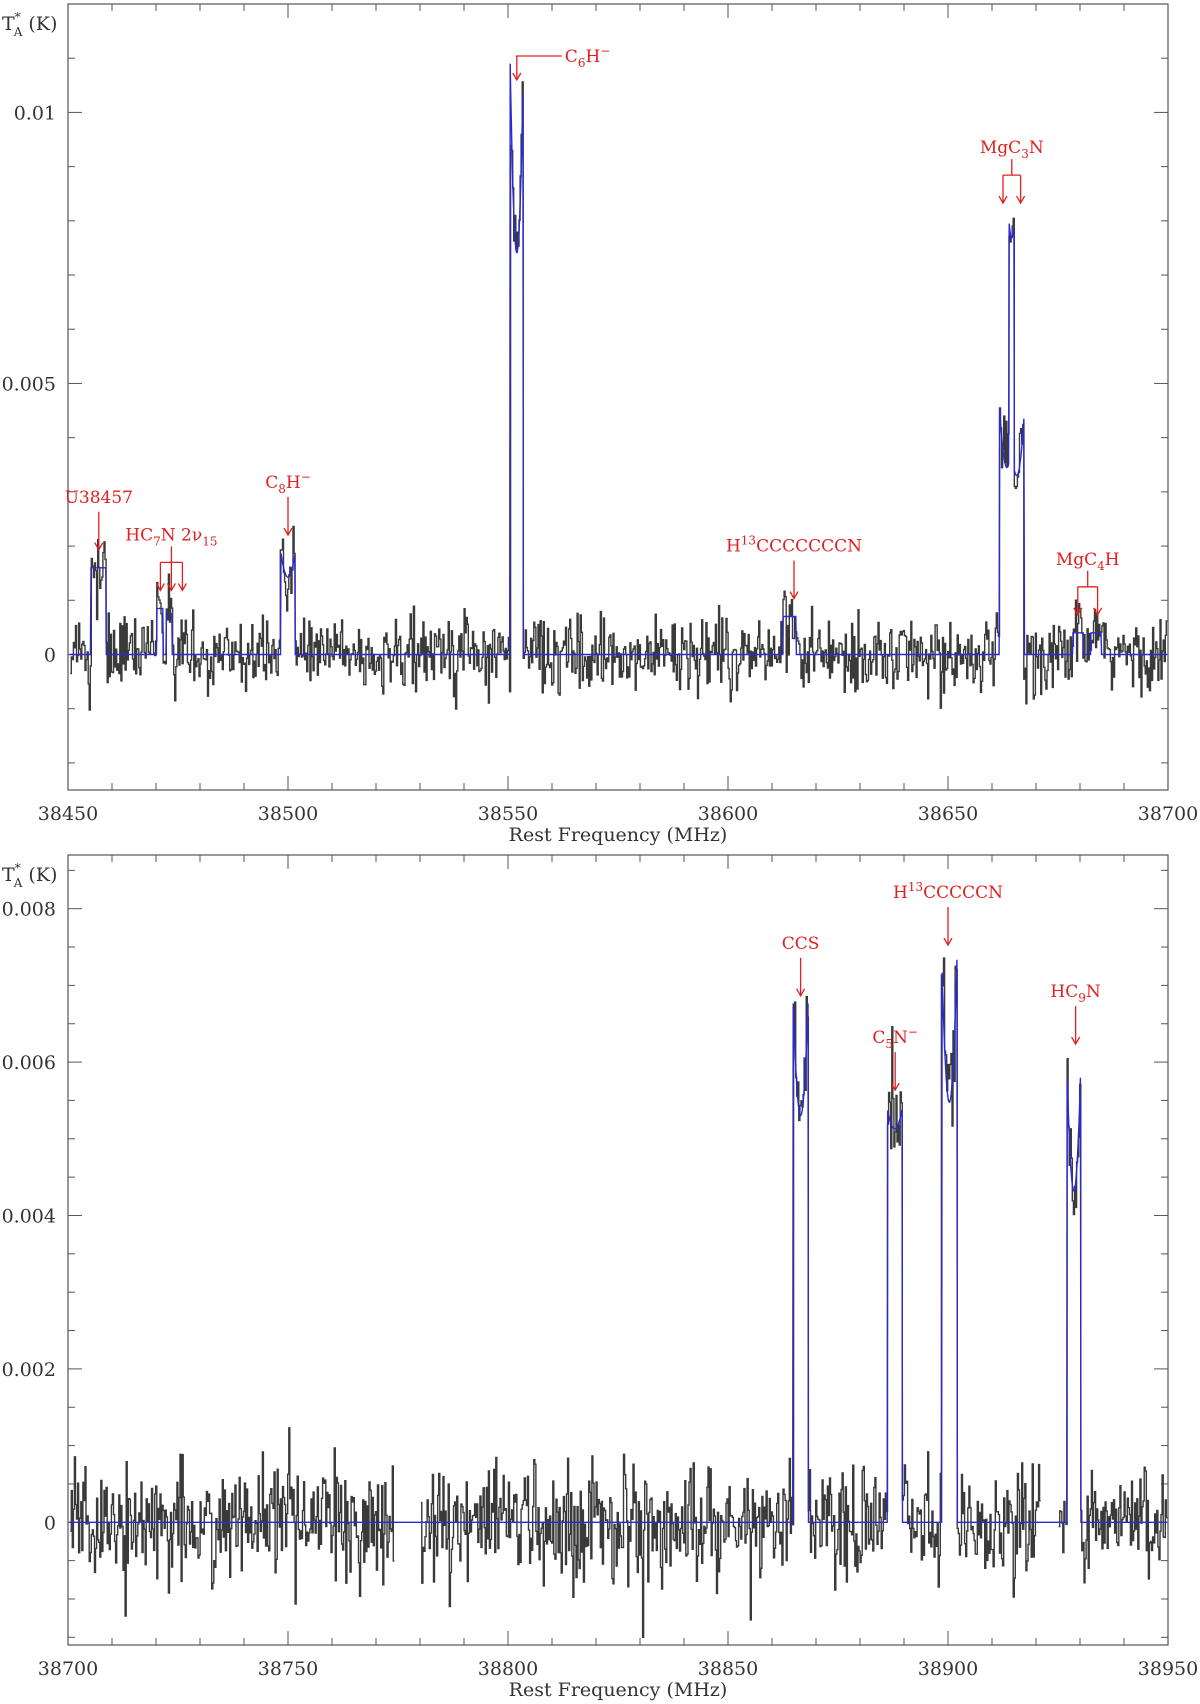  I want to click on y-tick-label: 0.002, so click(29, 1370).